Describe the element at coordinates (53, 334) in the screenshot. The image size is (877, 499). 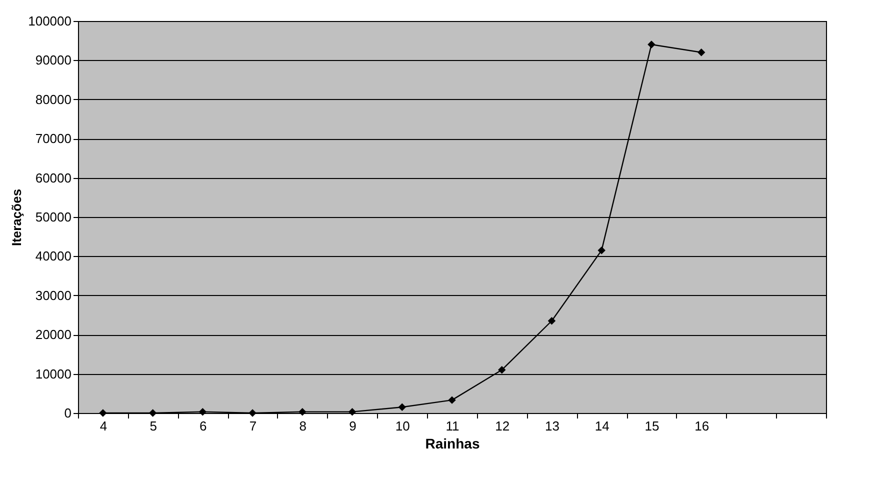
I see `y-tick-label: 20000` at that location.